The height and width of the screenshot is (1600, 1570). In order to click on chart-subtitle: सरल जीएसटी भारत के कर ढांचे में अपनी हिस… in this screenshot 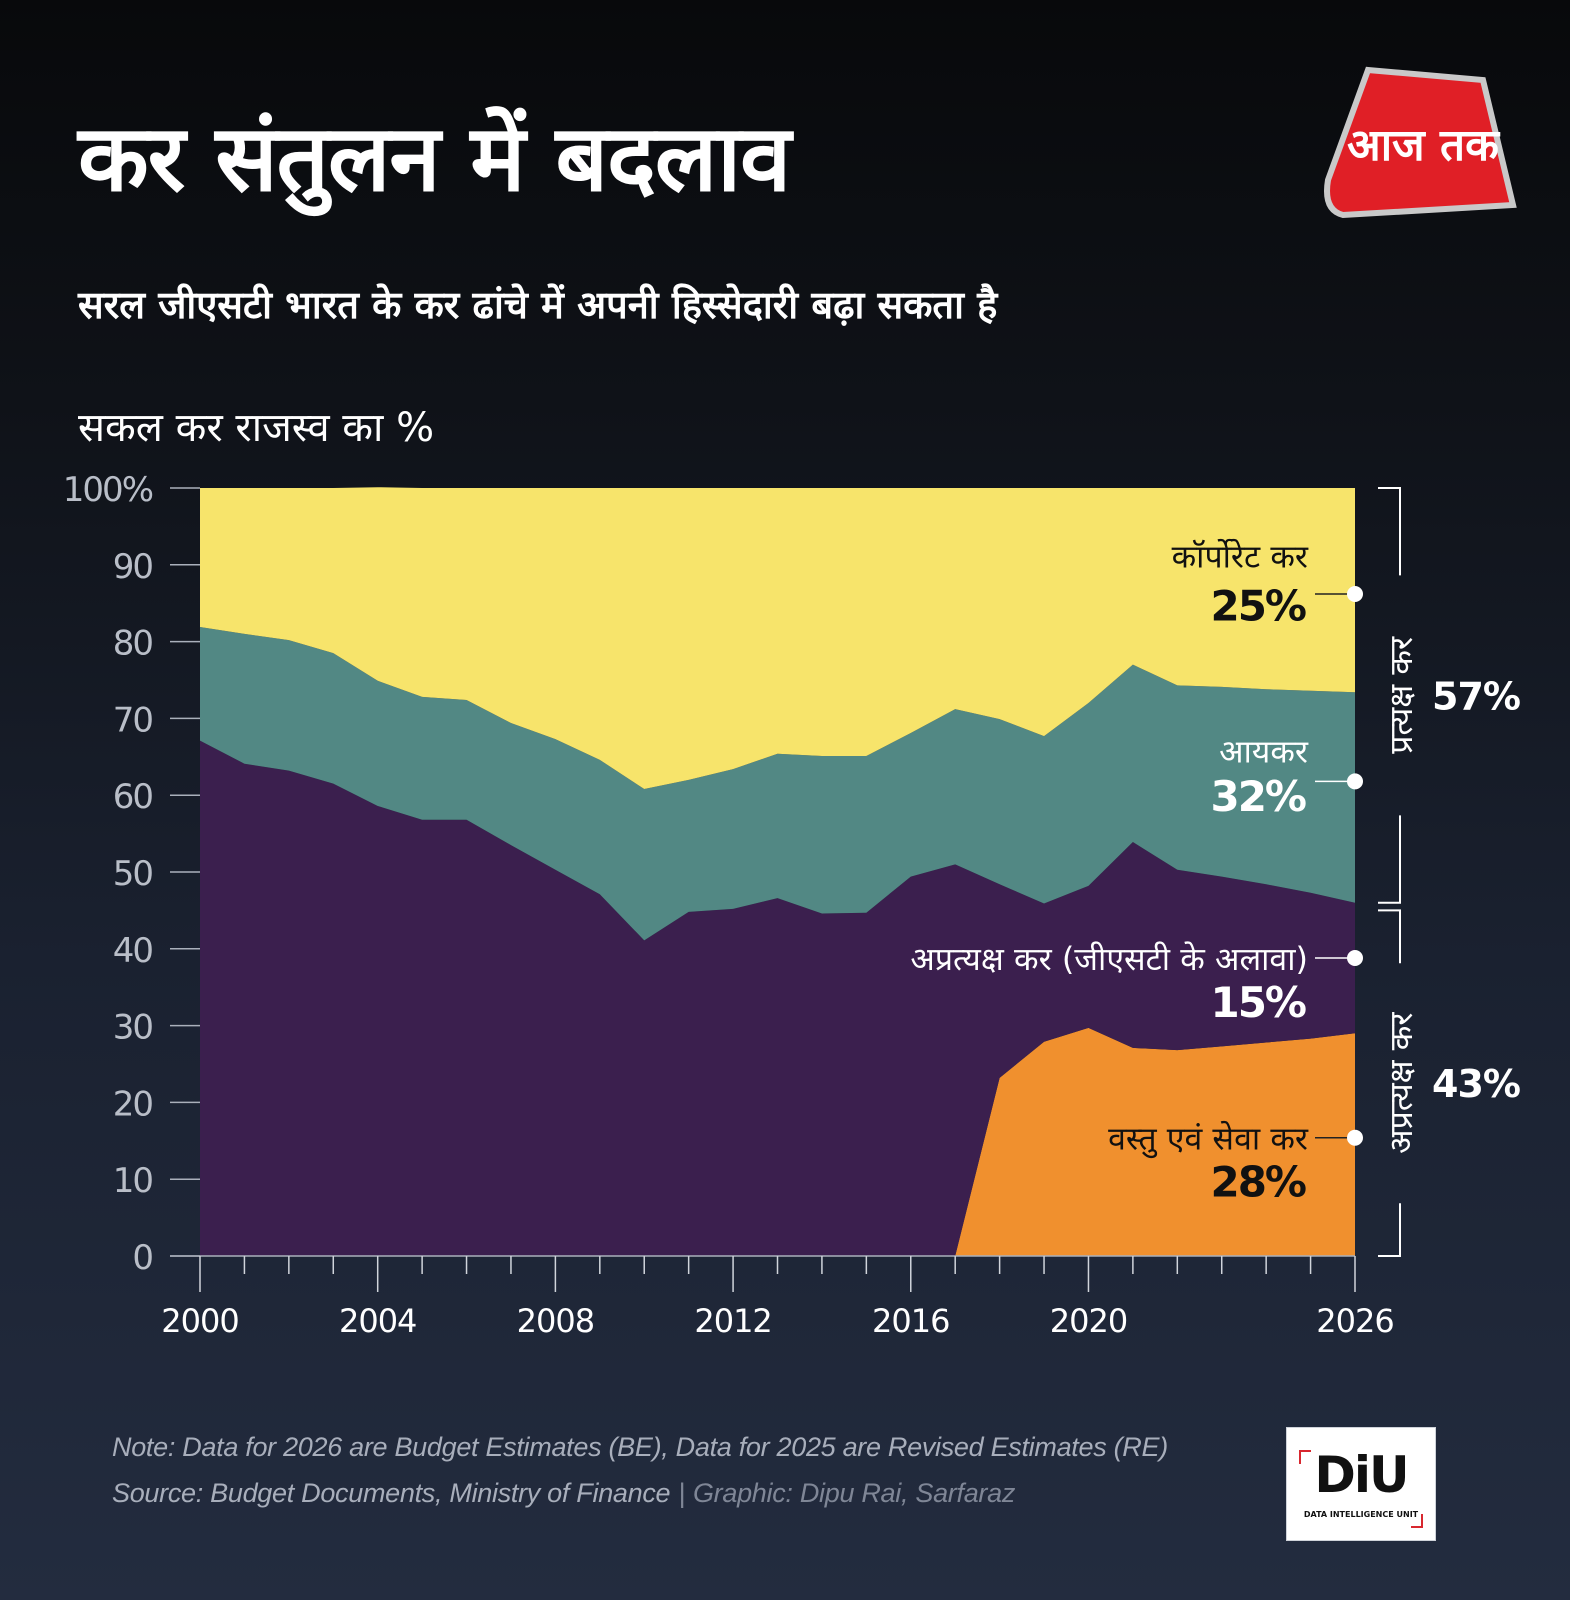, I will do `click(538, 305)`.